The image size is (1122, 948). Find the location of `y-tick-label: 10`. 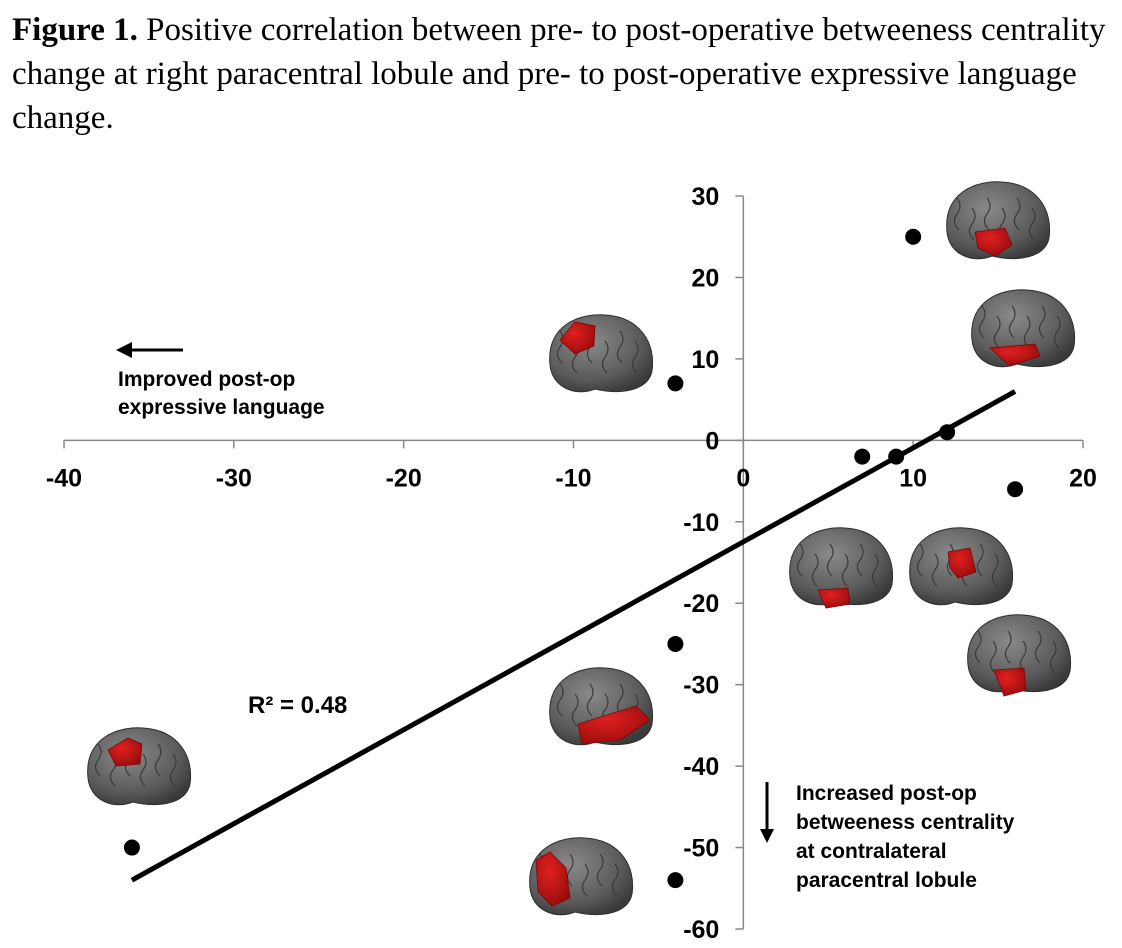

y-tick-label: 10 is located at coordinates (706, 360).